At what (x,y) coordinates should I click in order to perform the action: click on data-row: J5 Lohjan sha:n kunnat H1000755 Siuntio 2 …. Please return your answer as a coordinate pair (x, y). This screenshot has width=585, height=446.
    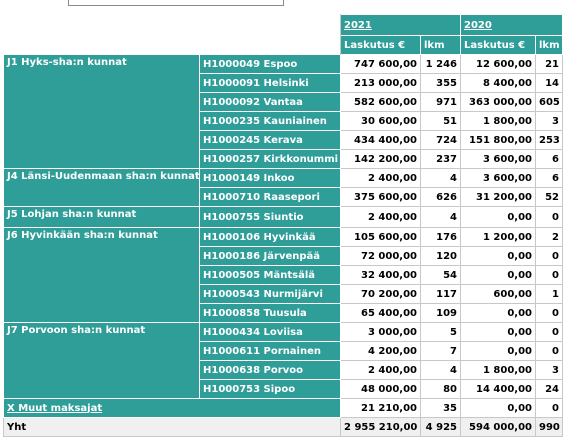
    Looking at the image, I should click on (283, 217).